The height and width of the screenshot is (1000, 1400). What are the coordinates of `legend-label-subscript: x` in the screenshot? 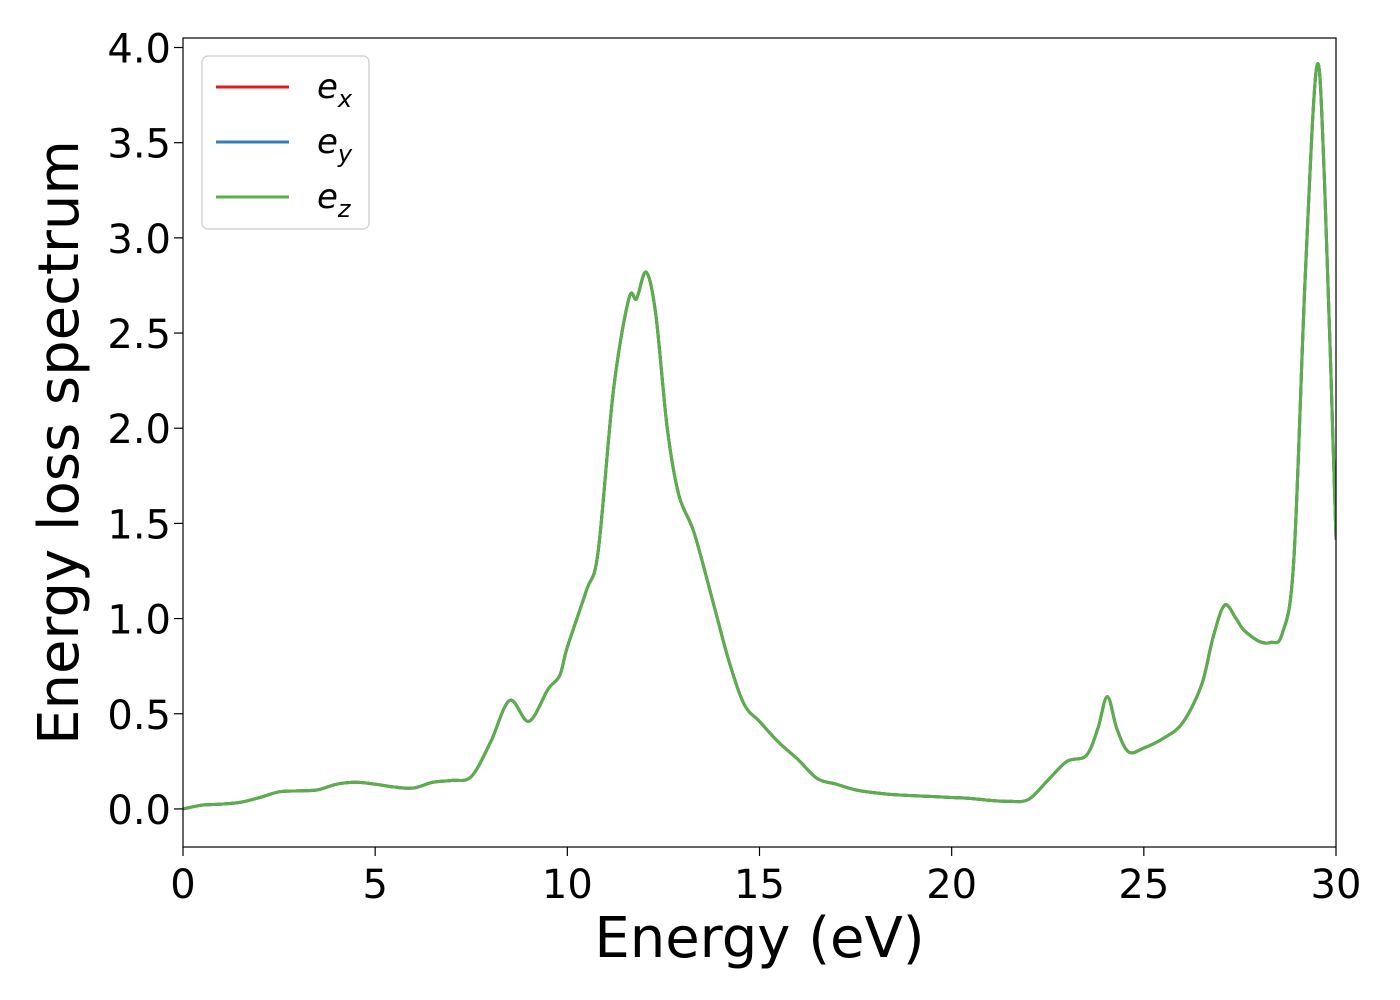 It's located at (345, 99).